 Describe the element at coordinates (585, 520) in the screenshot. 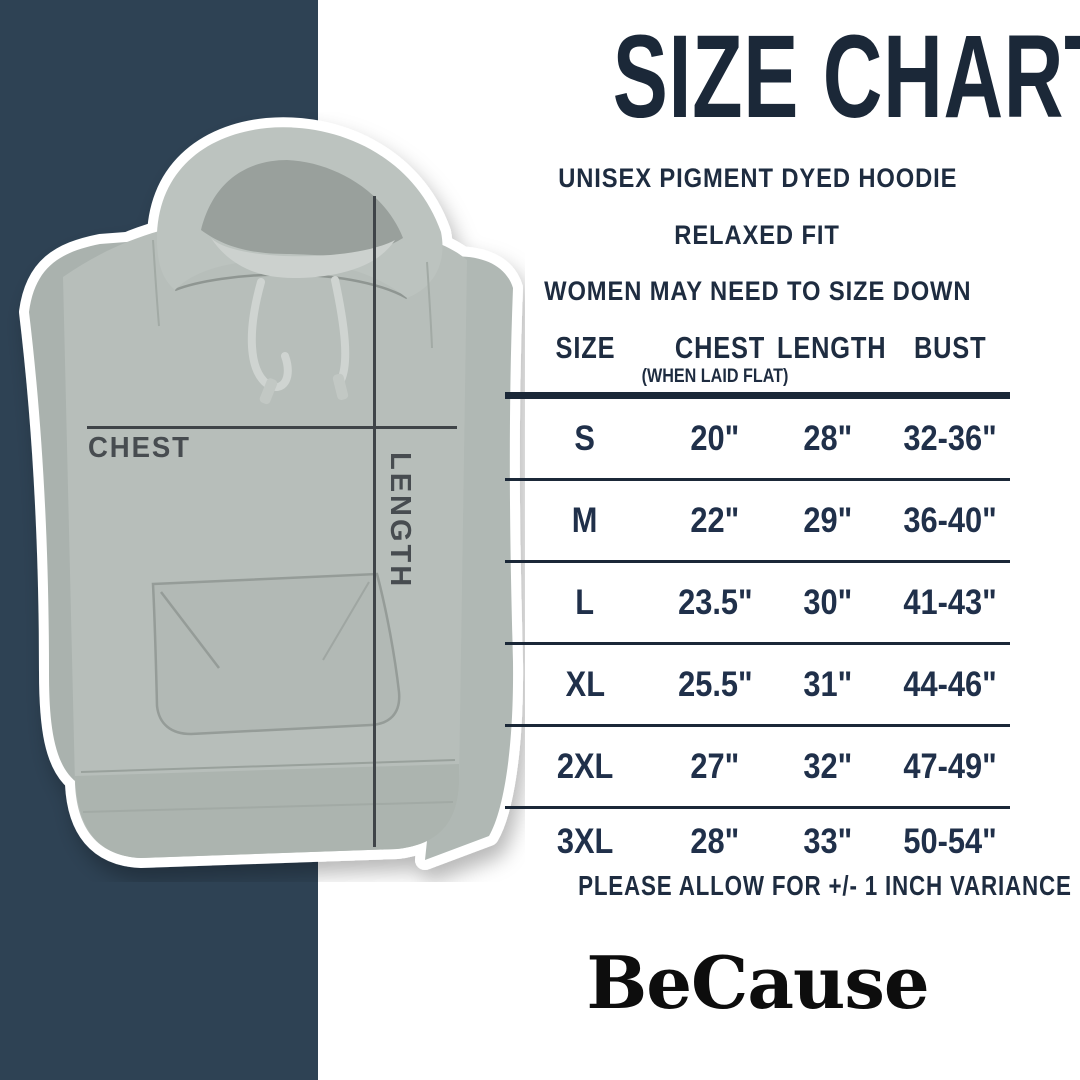

I see `size-value: M` at that location.